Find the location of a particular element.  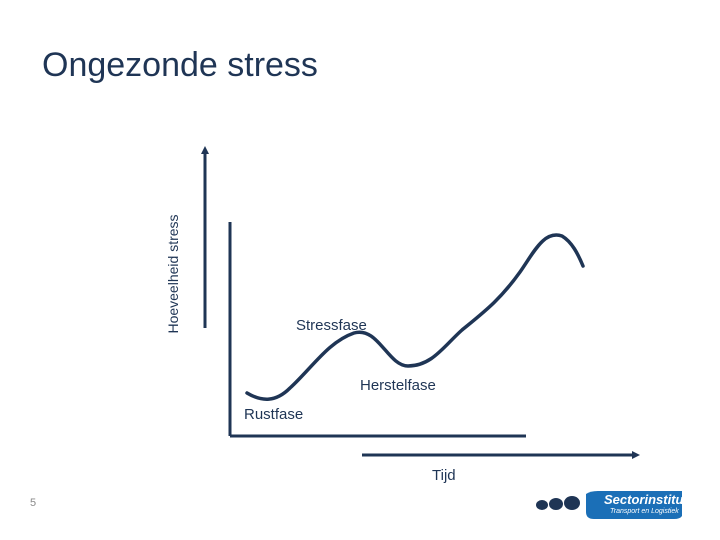

page-title: Ongezonde stress is located at coordinates (180, 65).